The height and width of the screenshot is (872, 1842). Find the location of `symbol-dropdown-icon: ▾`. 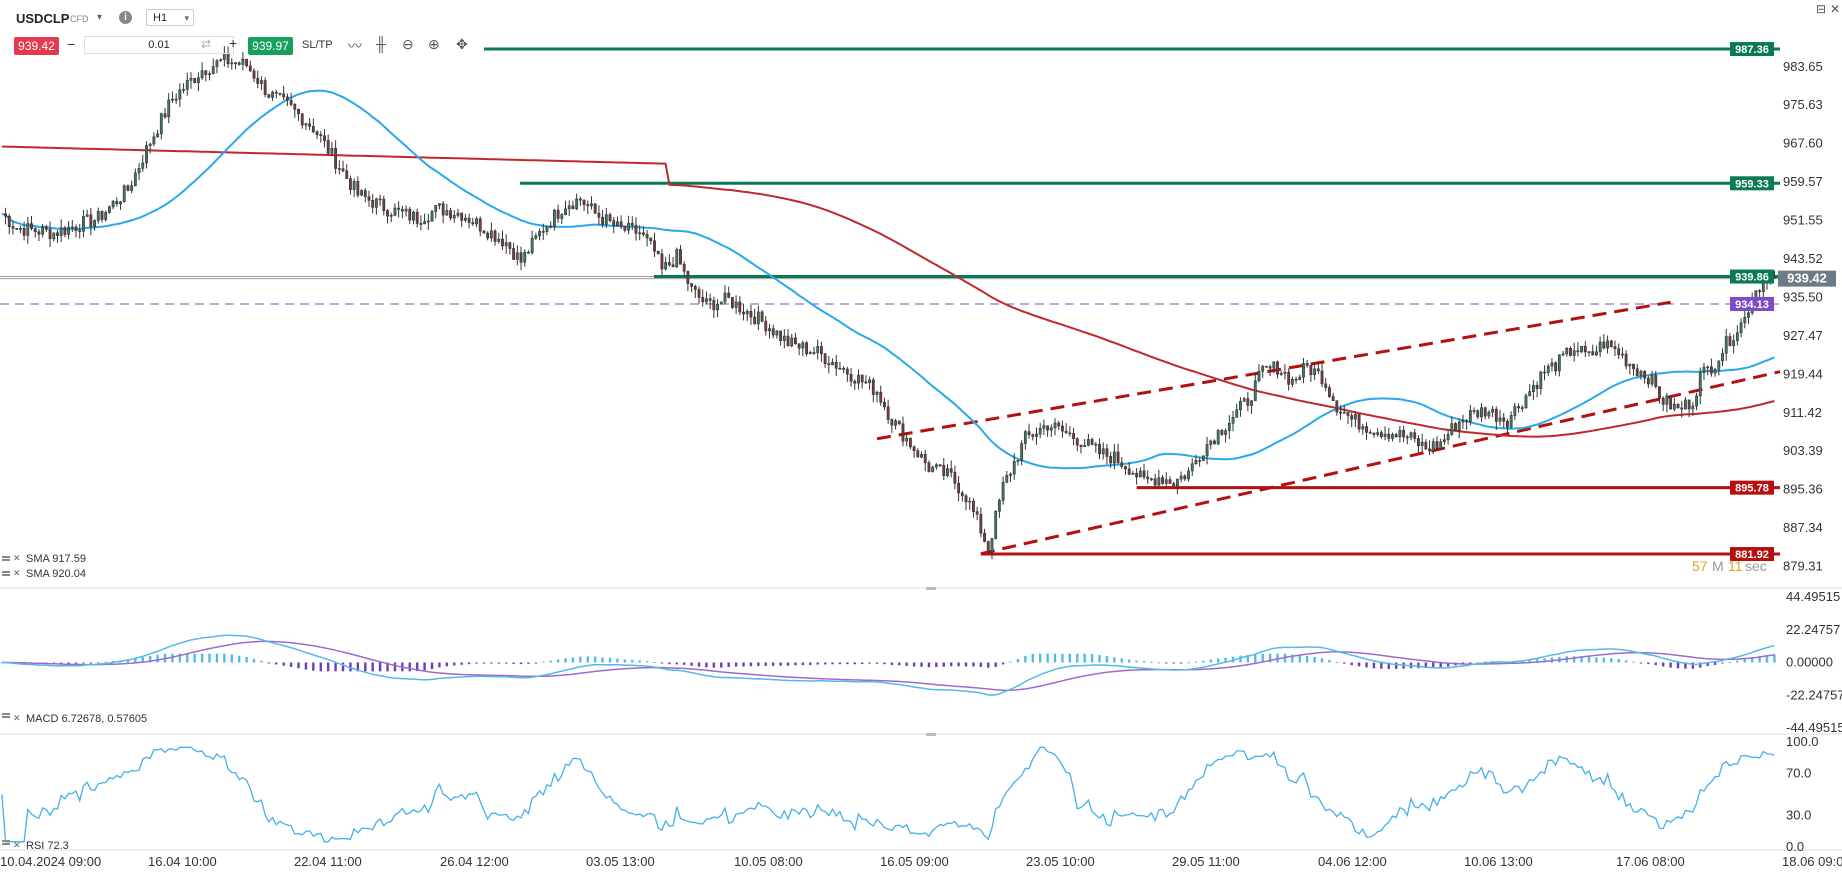

symbol-dropdown-icon: ▾ is located at coordinates (100, 17).